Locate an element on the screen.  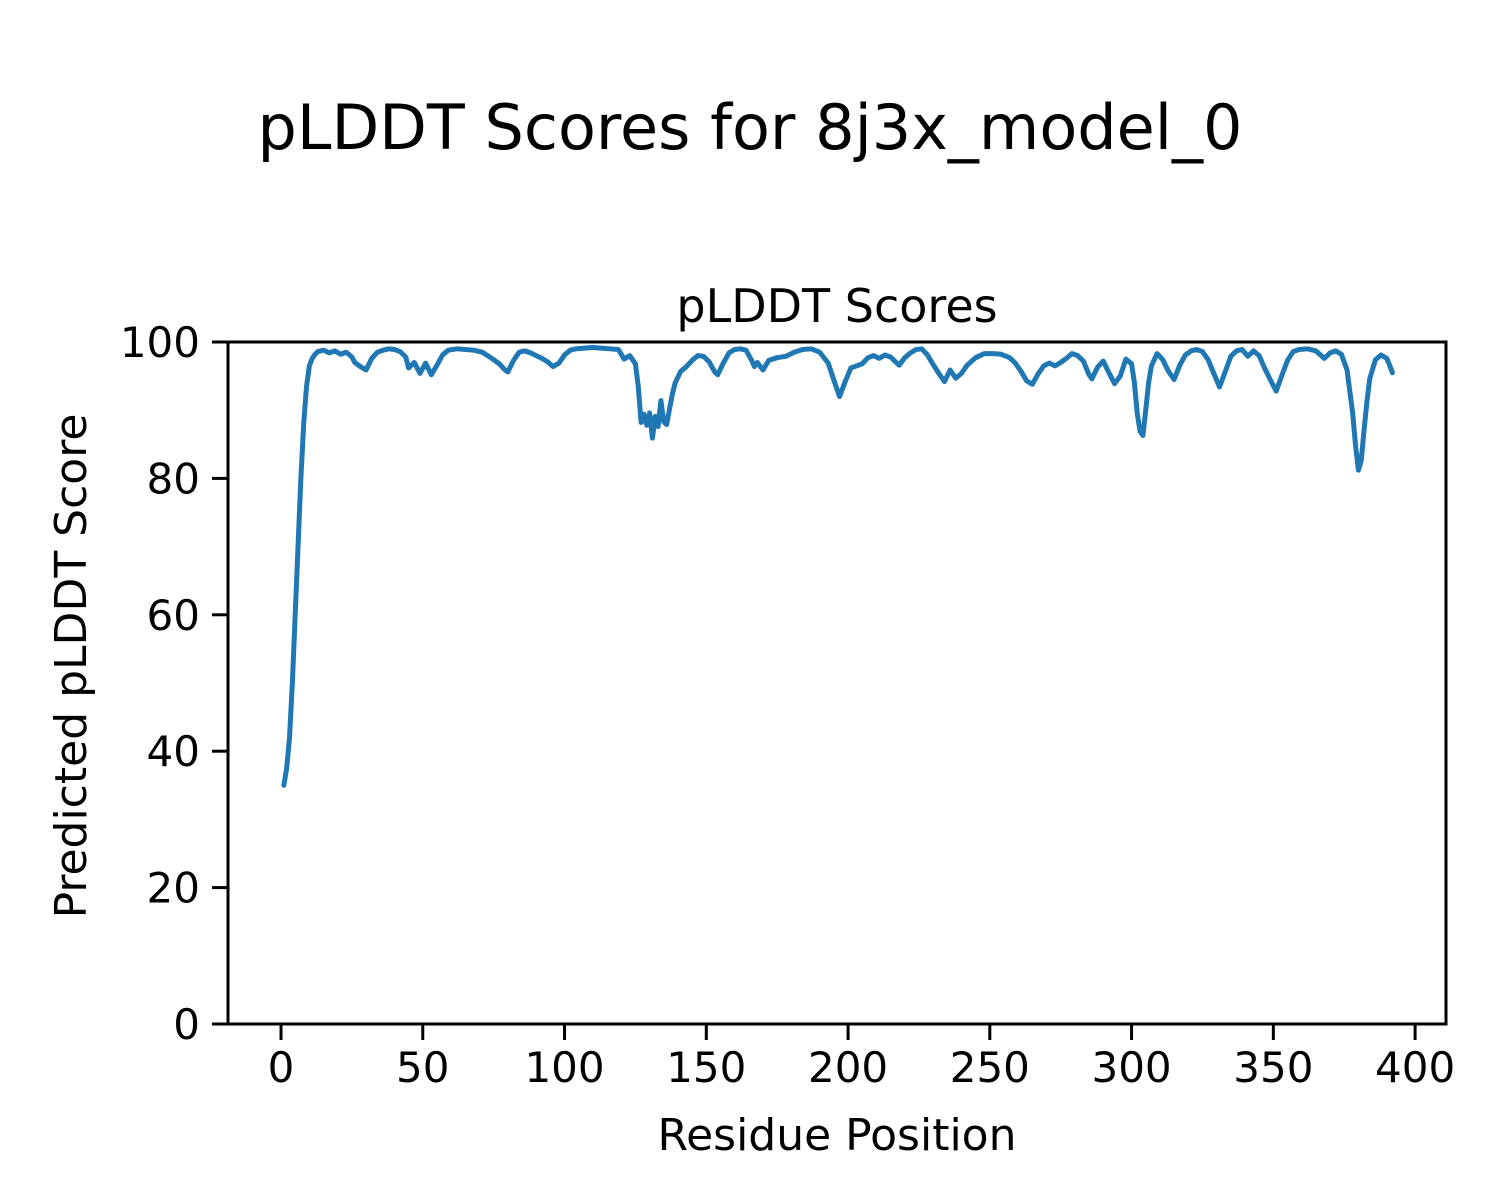
x-tick-label: 150 is located at coordinates (706, 1067).